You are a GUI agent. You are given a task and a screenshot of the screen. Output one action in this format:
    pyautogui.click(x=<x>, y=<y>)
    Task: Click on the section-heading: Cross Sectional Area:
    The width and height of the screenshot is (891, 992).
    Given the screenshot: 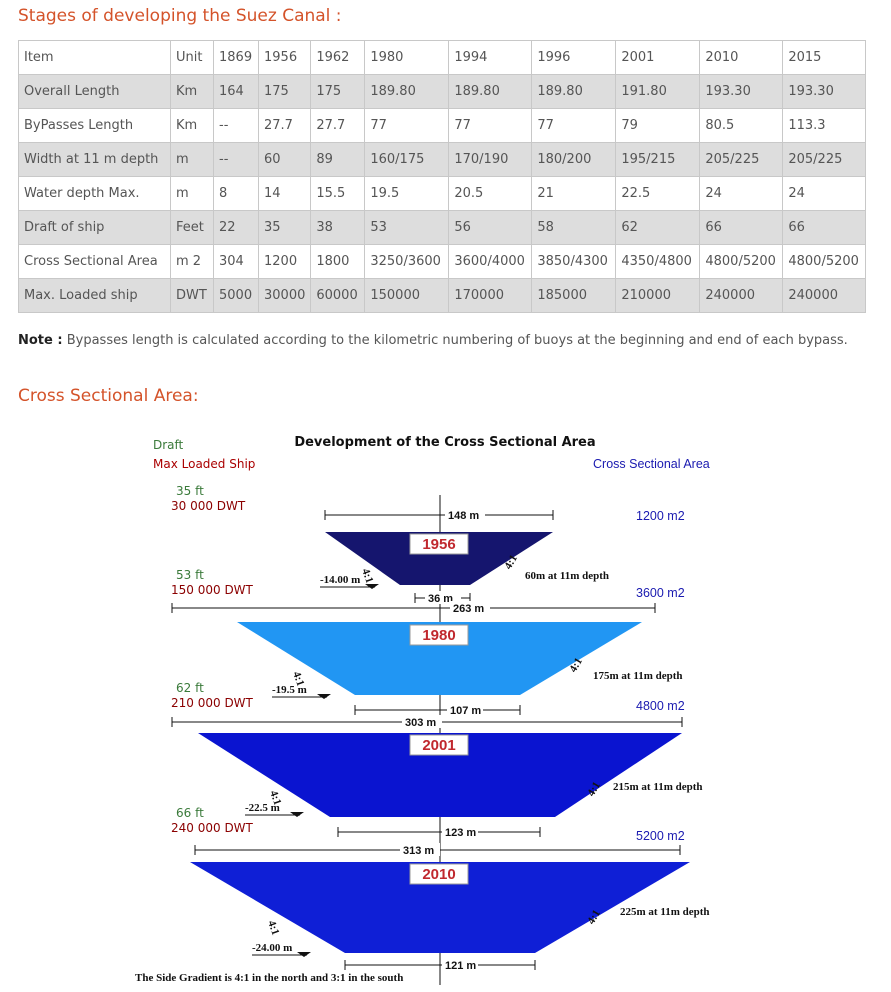 What is the action you would take?
    pyautogui.click(x=108, y=396)
    